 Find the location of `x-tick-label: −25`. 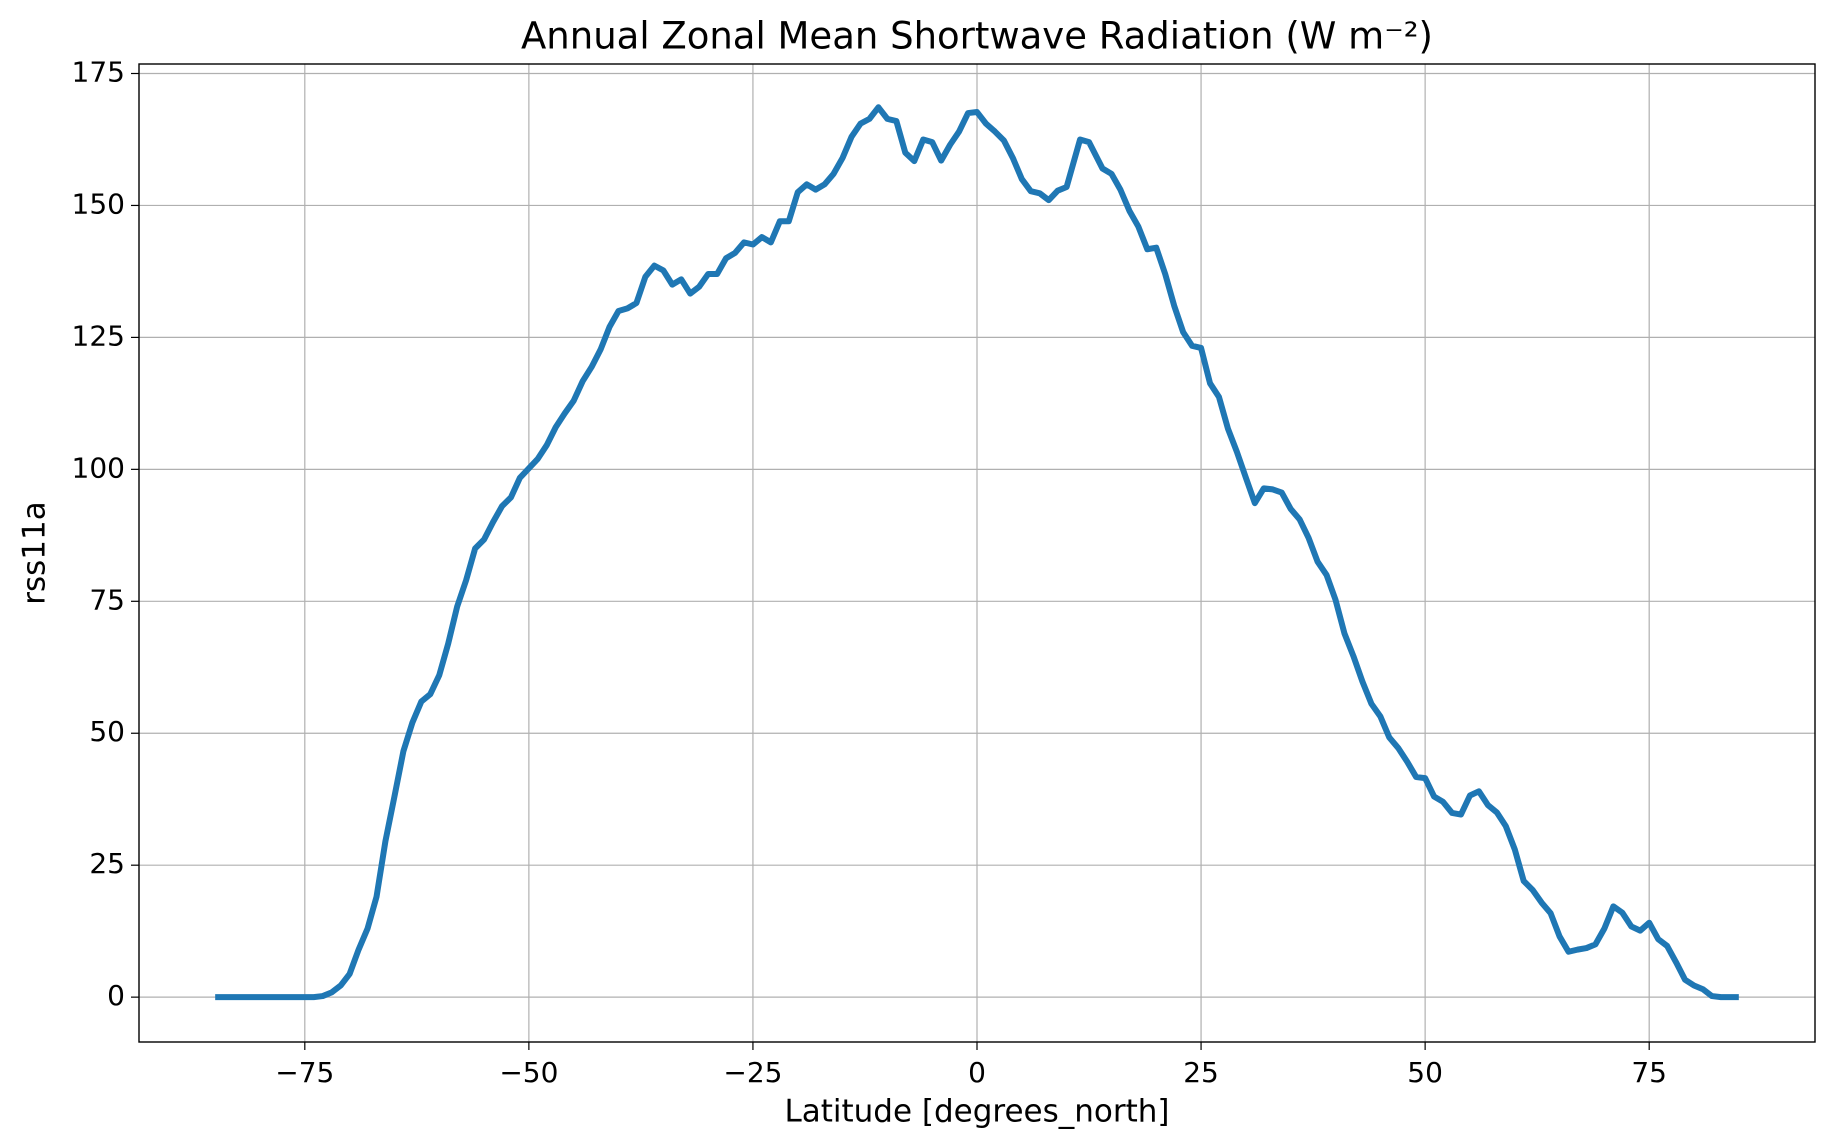

x-tick-label: −25 is located at coordinates (752, 1072).